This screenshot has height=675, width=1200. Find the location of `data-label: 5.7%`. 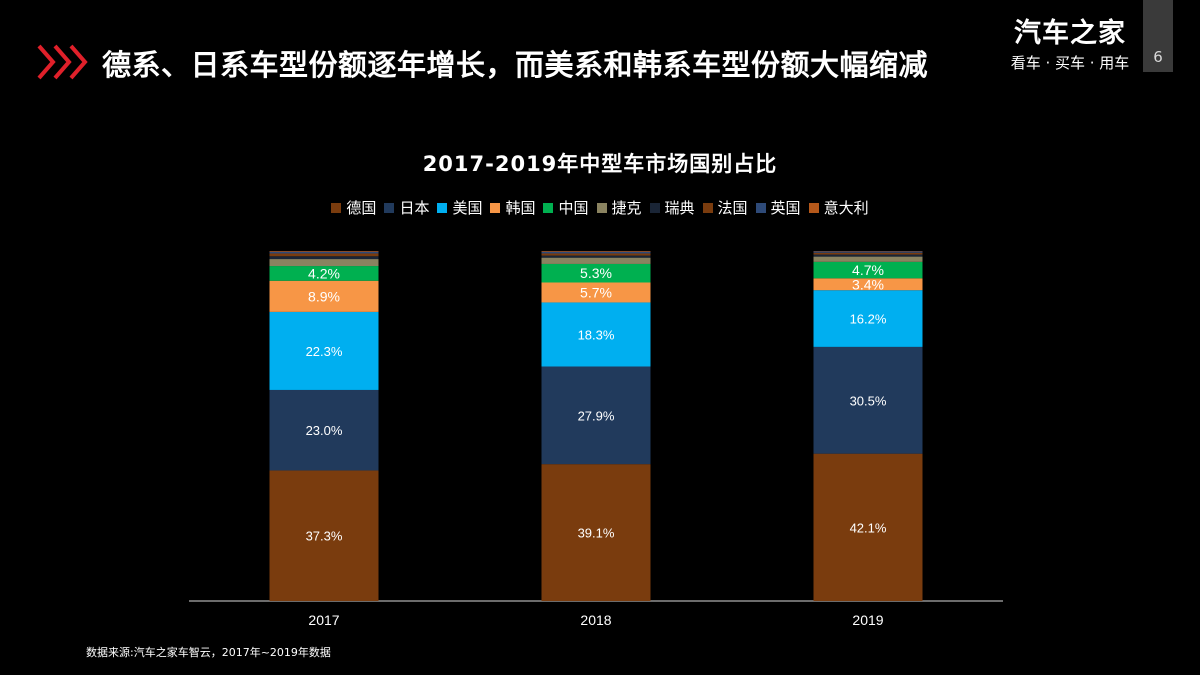

data-label: 5.7% is located at coordinates (596, 292).